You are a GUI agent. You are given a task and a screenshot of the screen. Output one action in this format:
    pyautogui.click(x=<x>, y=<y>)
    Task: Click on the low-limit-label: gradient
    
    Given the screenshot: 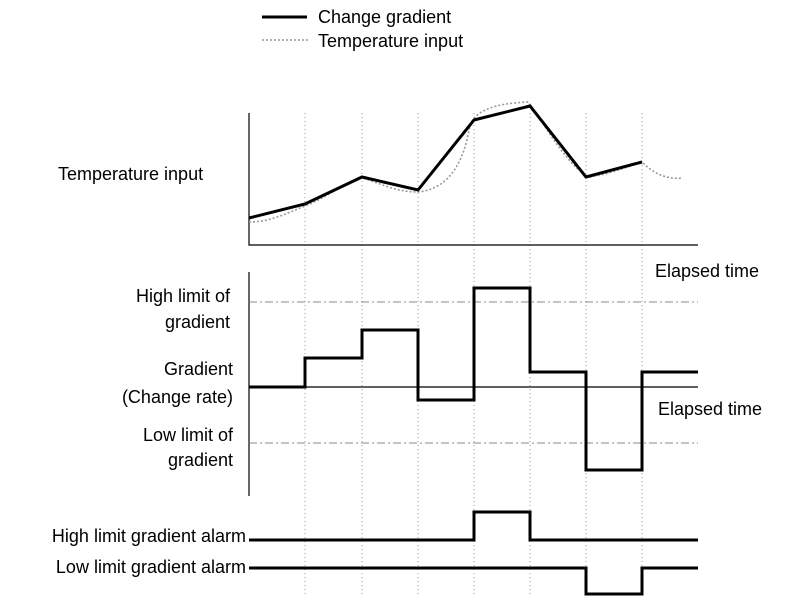 What is the action you would take?
    pyautogui.click(x=200, y=460)
    